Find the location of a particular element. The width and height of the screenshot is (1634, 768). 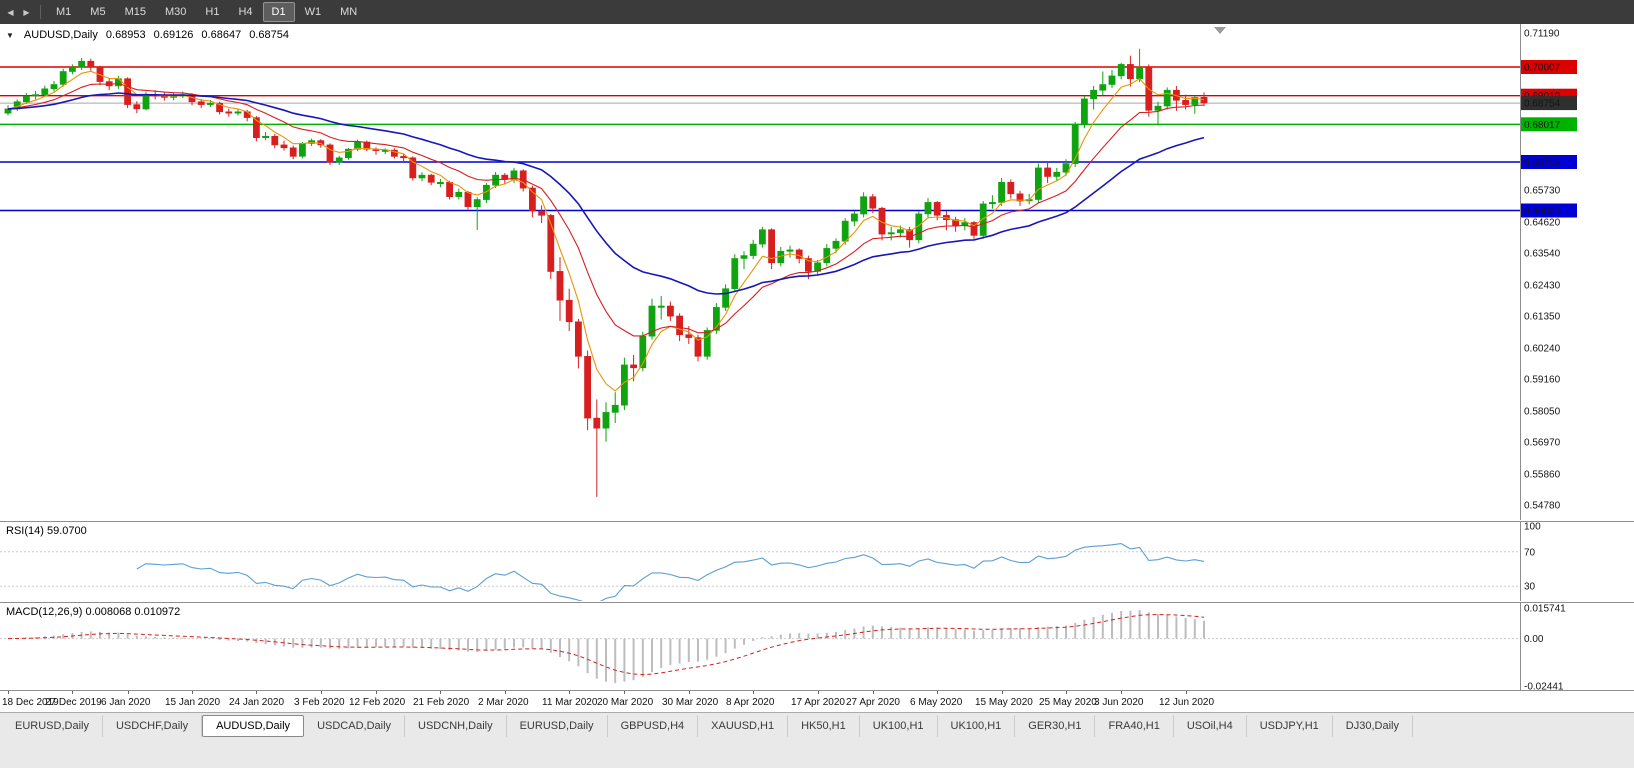

timeframe-mn-button: MN is located at coordinates (349, 12).